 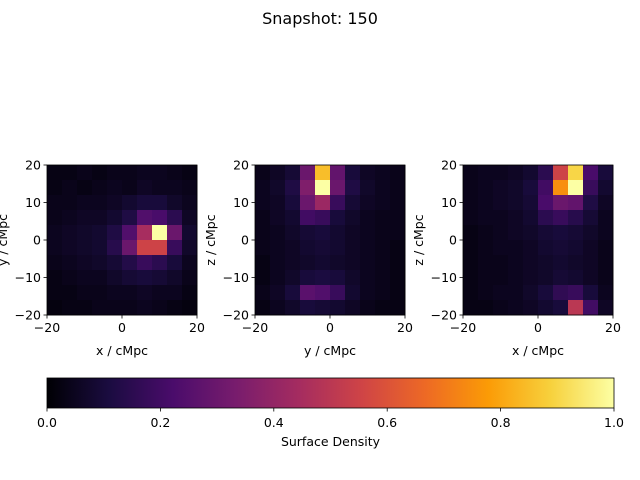 What do you see at coordinates (255, 327) in the screenshot?
I see `x-tick-label: −20` at bounding box center [255, 327].